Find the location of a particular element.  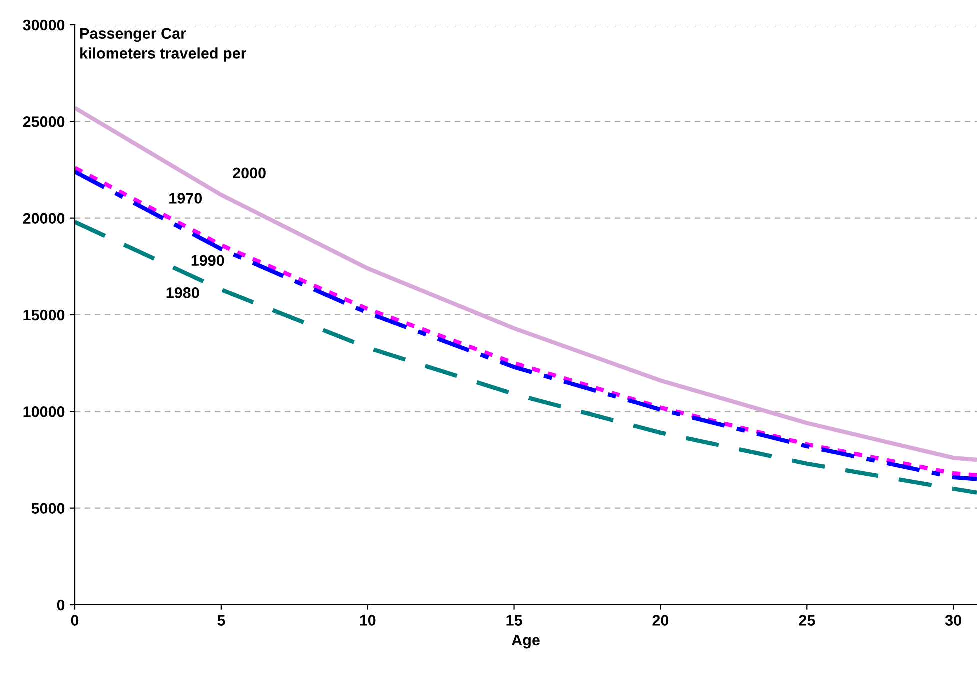

x-tick-label: 25 is located at coordinates (807, 620).